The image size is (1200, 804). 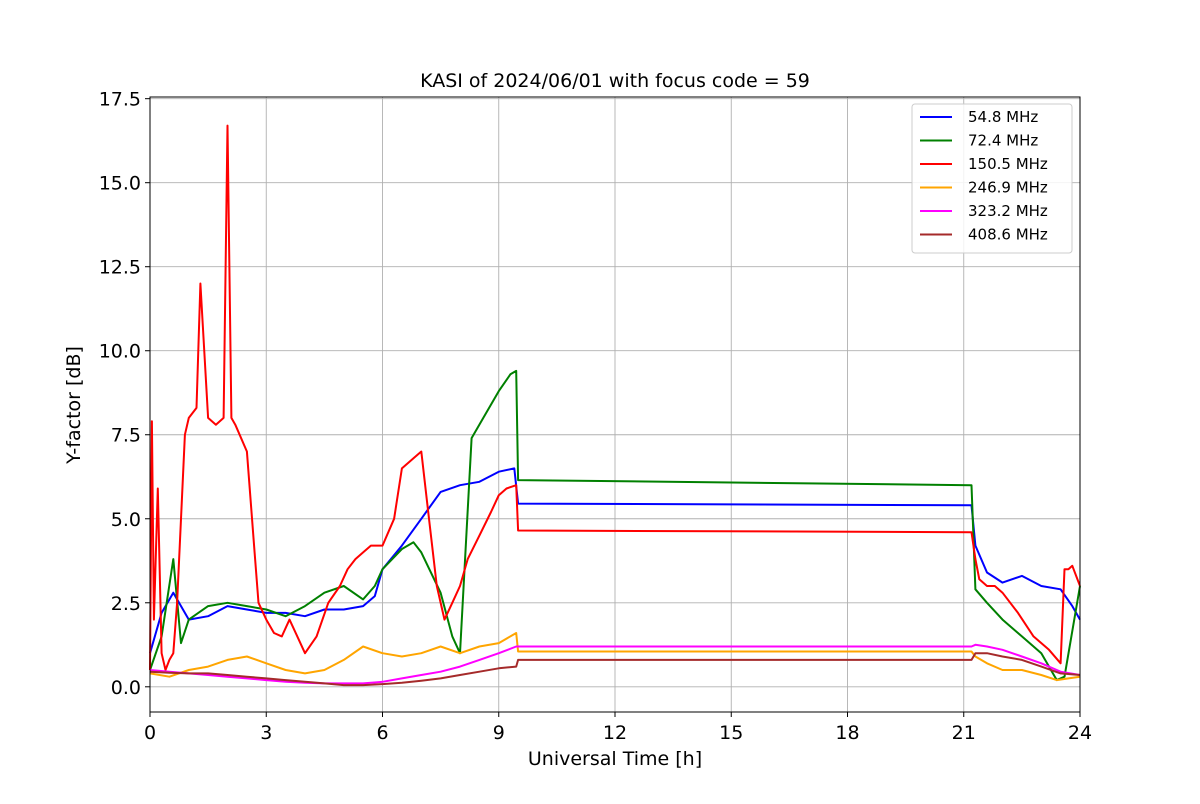 I want to click on series-line-323-2-mhz, so click(x=615, y=664).